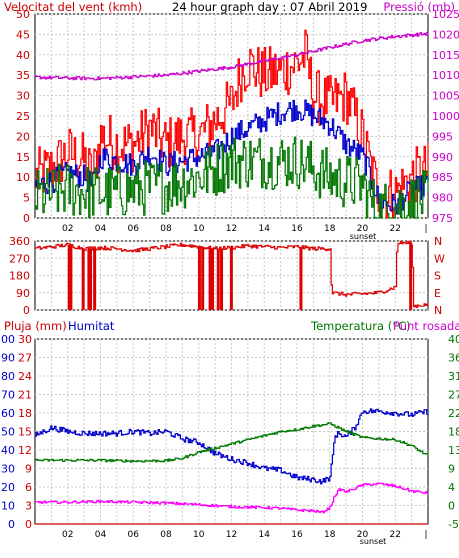  I want to click on y-tick-label: 990, so click(442, 157).